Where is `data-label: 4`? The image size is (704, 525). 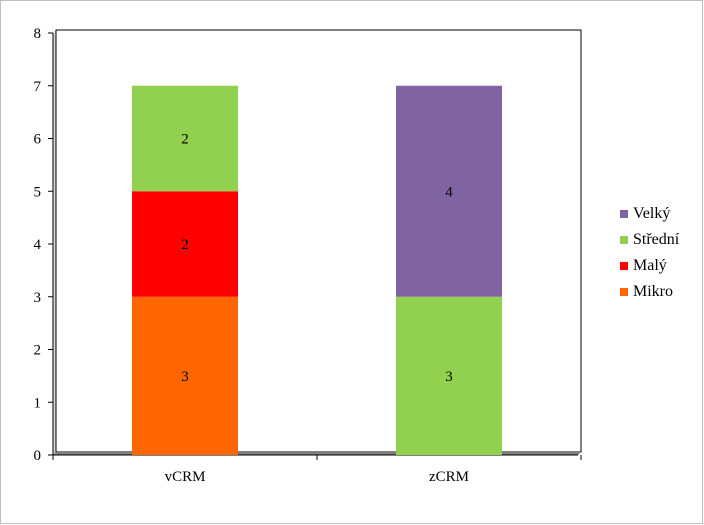
data-label: 4 is located at coordinates (449, 192).